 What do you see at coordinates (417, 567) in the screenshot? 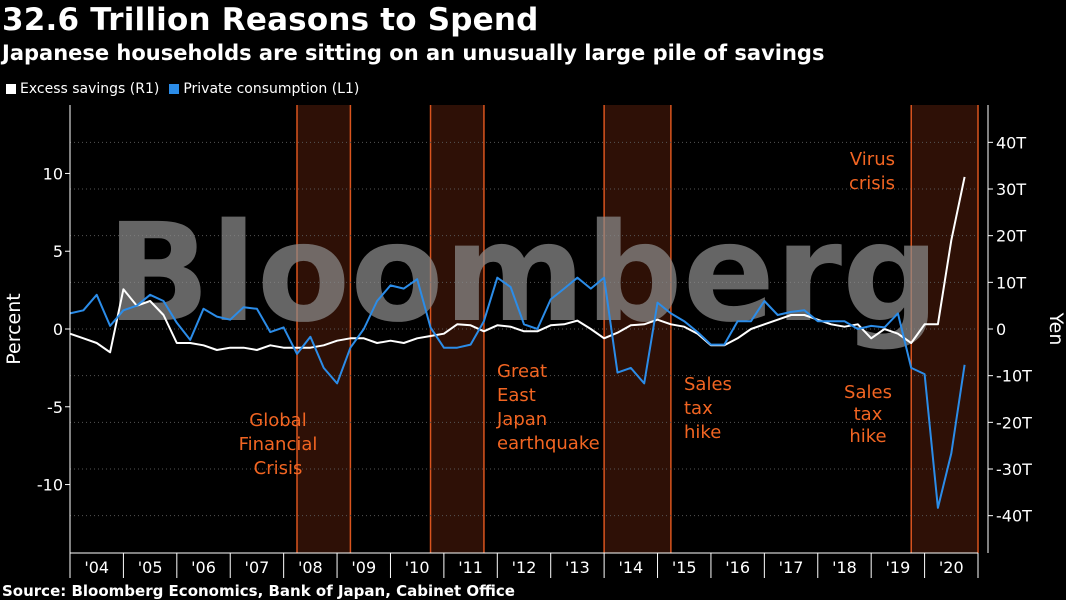
I see `x-tick-label-6: '10` at bounding box center [417, 567].